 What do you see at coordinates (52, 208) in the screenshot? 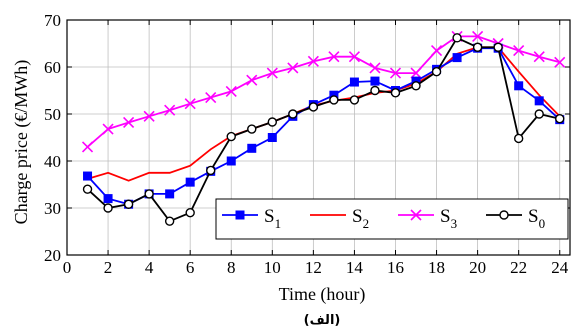
I see `y-tick-label: 30` at bounding box center [52, 208].